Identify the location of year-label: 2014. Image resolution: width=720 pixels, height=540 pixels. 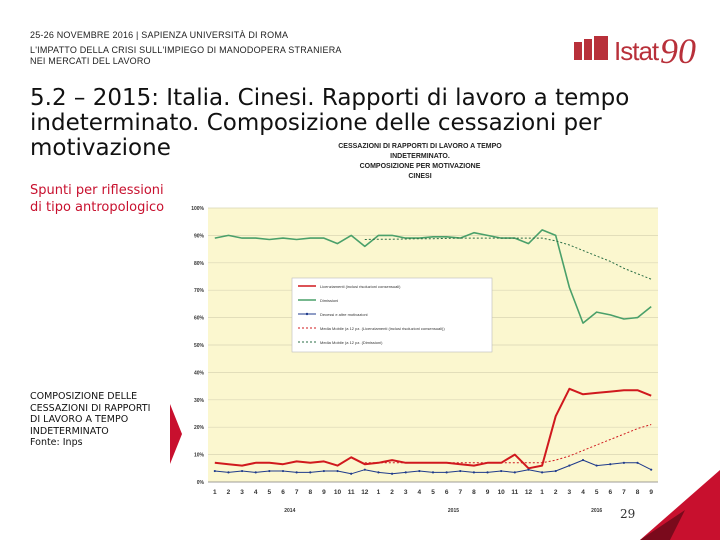
(289, 511).